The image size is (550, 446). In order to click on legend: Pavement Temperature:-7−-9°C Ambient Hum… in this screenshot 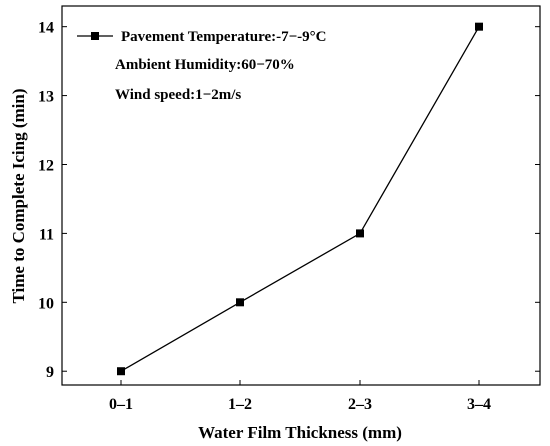, I will do `click(201, 66)`.